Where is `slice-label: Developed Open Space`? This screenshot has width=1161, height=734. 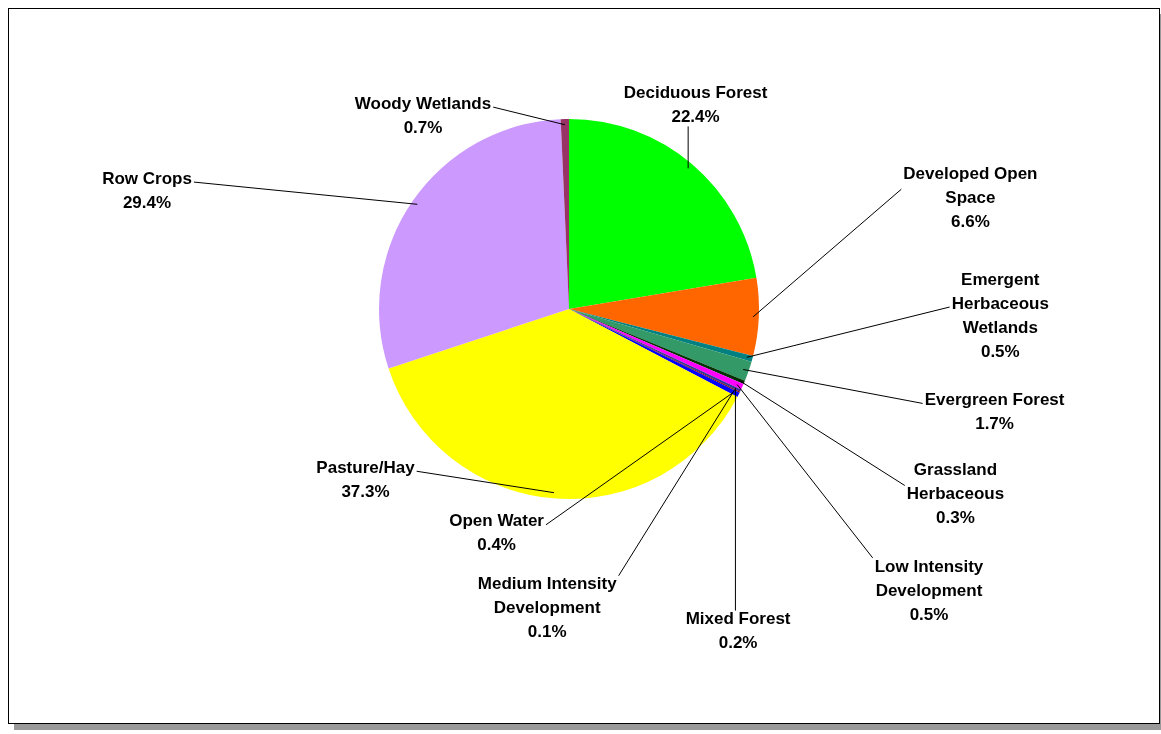
slice-label: Developed Open Space is located at coordinates (970, 185).